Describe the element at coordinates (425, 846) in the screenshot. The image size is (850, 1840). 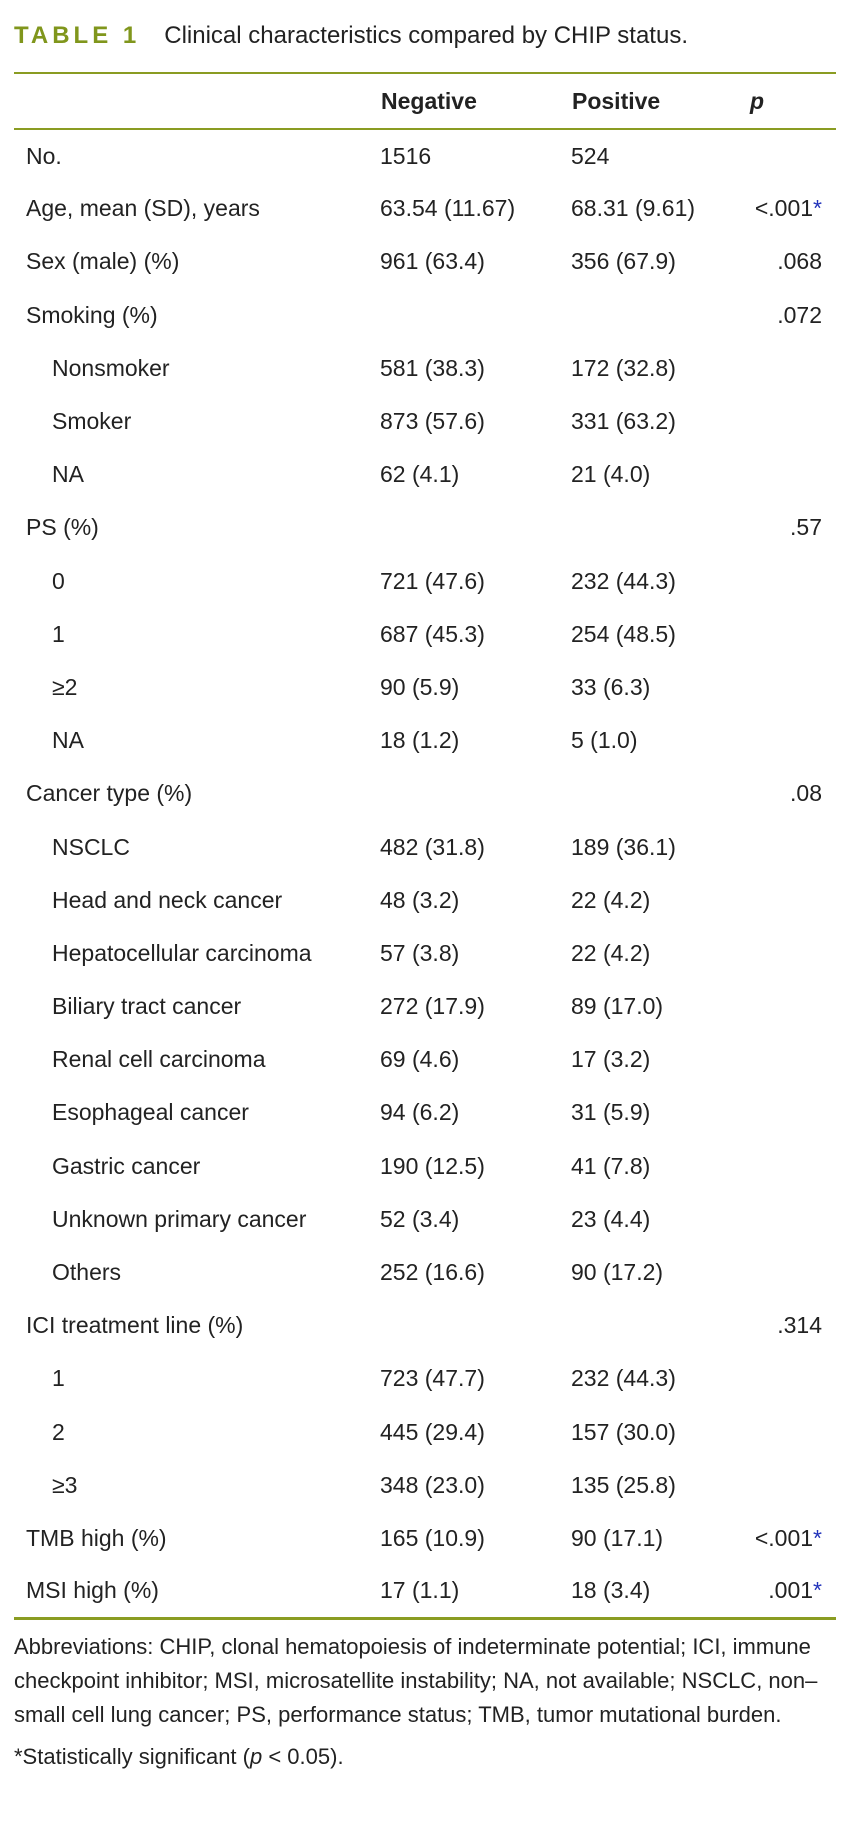
I see `table-row: NSCLC 482 (31.8) 189 (36.1)` at that location.